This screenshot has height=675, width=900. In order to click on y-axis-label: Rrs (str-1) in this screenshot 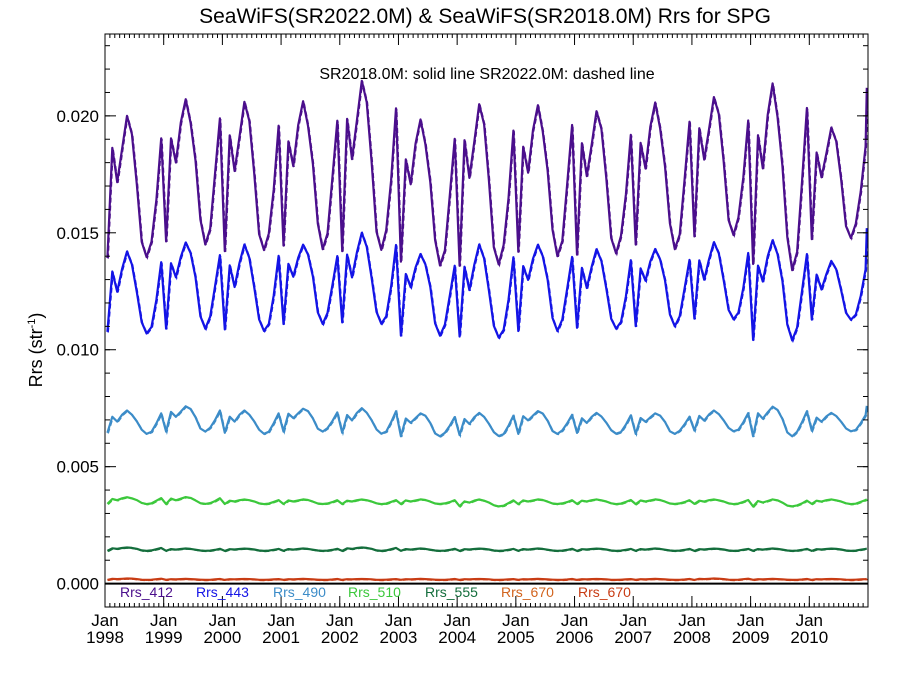, I will do `click(36, 350)`.